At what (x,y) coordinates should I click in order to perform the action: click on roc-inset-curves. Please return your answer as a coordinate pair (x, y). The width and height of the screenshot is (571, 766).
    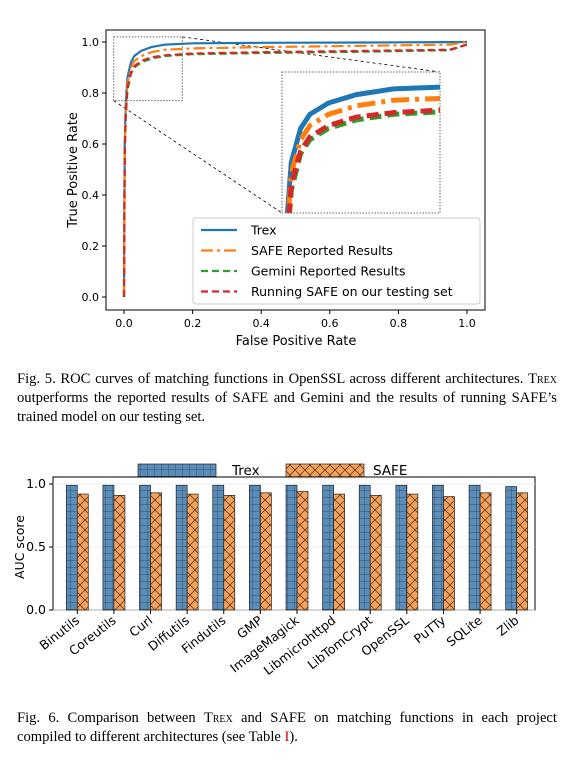
    Looking at the image, I should click on (362, 148).